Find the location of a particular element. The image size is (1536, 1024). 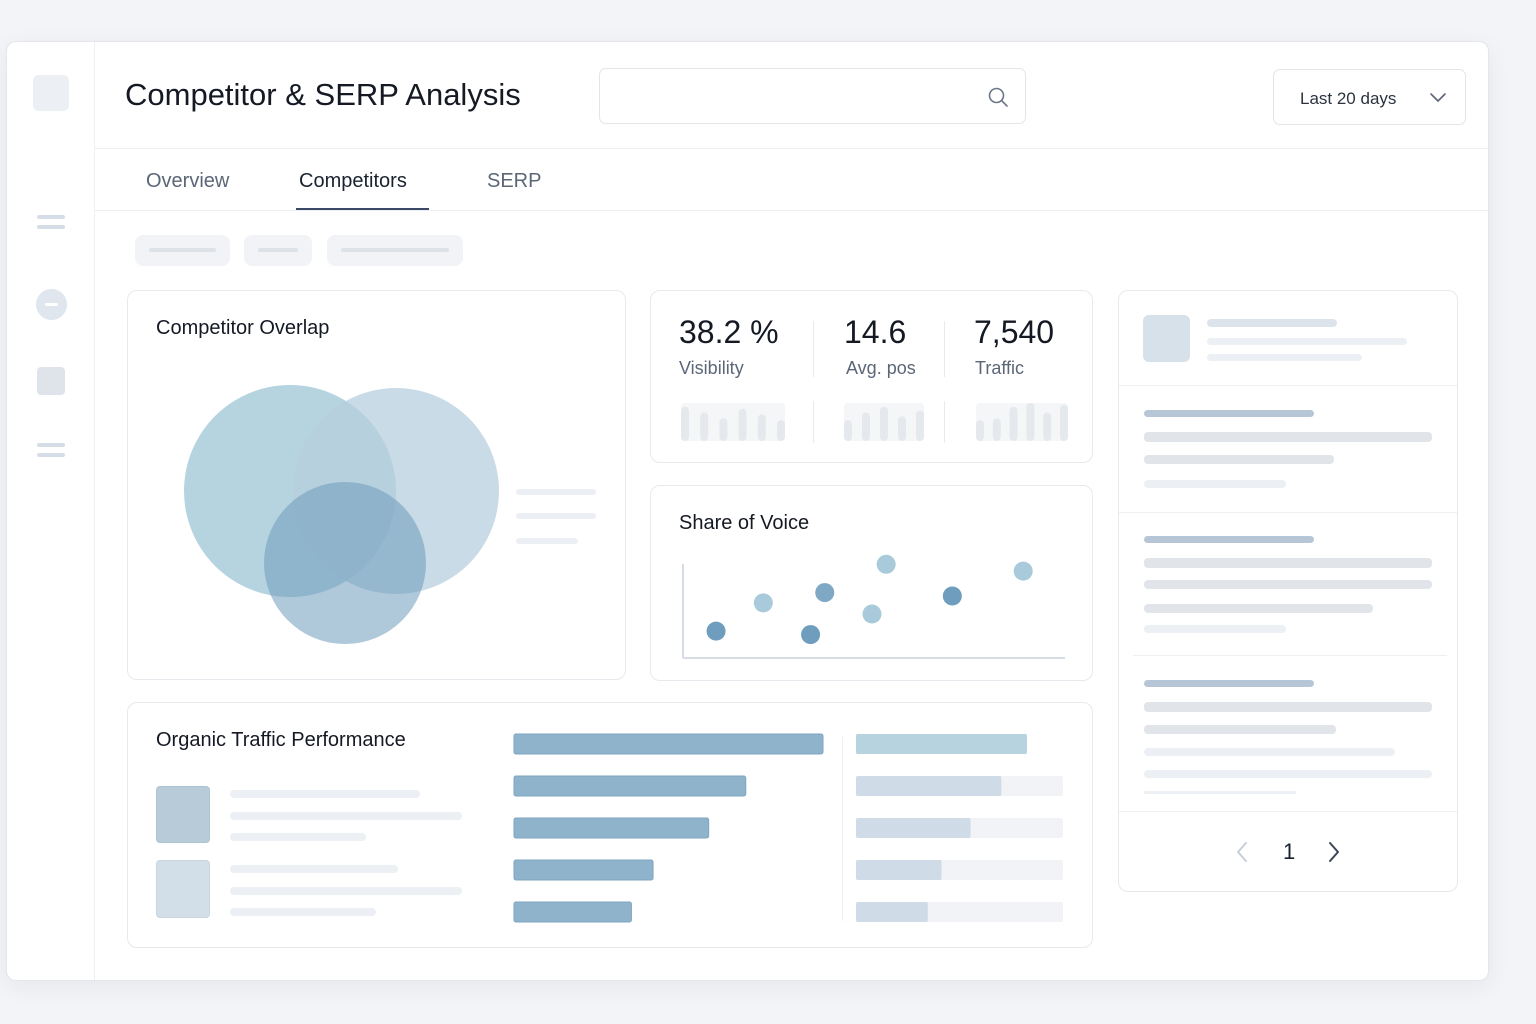

sidebar is located at coordinates (51, 511).